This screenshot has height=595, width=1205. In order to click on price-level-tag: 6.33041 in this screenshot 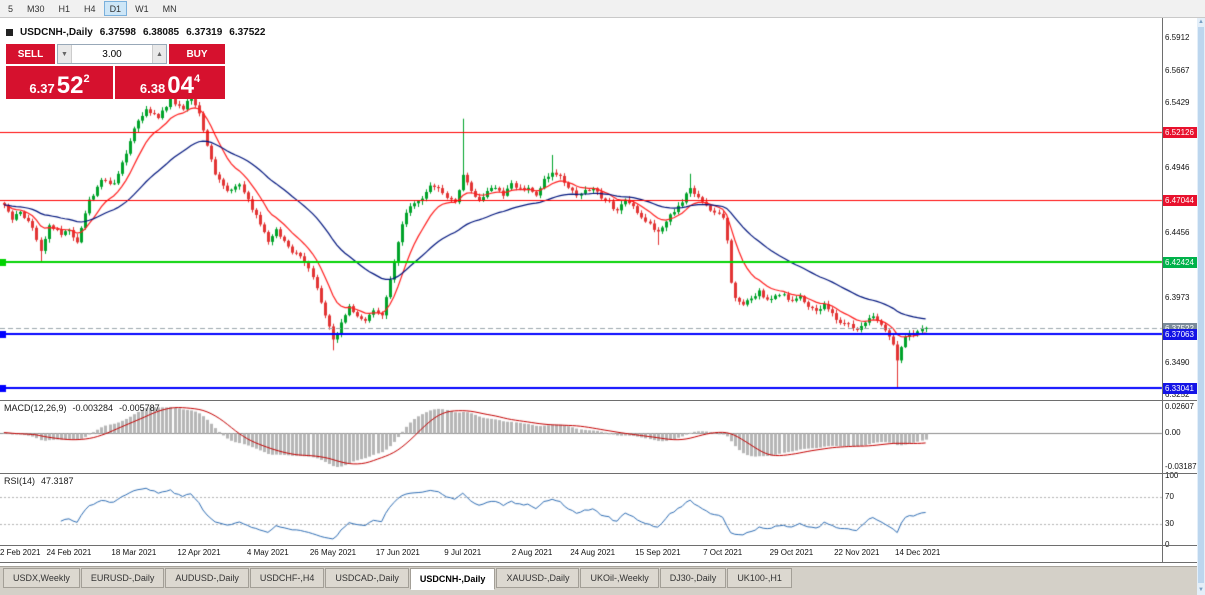, I will do `click(1180, 389)`.